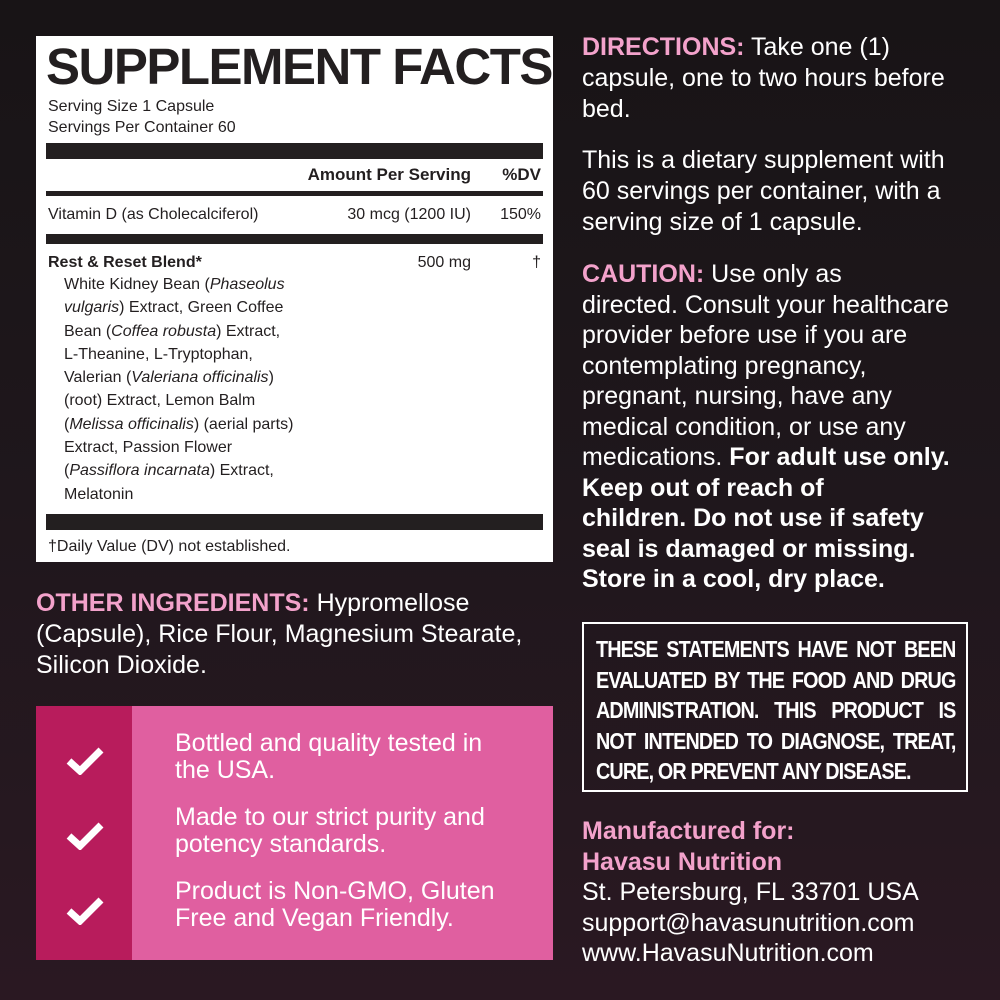 The width and height of the screenshot is (1000, 1000). What do you see at coordinates (745, 335) in the screenshot?
I see `caution-text: provider before use if you are` at bounding box center [745, 335].